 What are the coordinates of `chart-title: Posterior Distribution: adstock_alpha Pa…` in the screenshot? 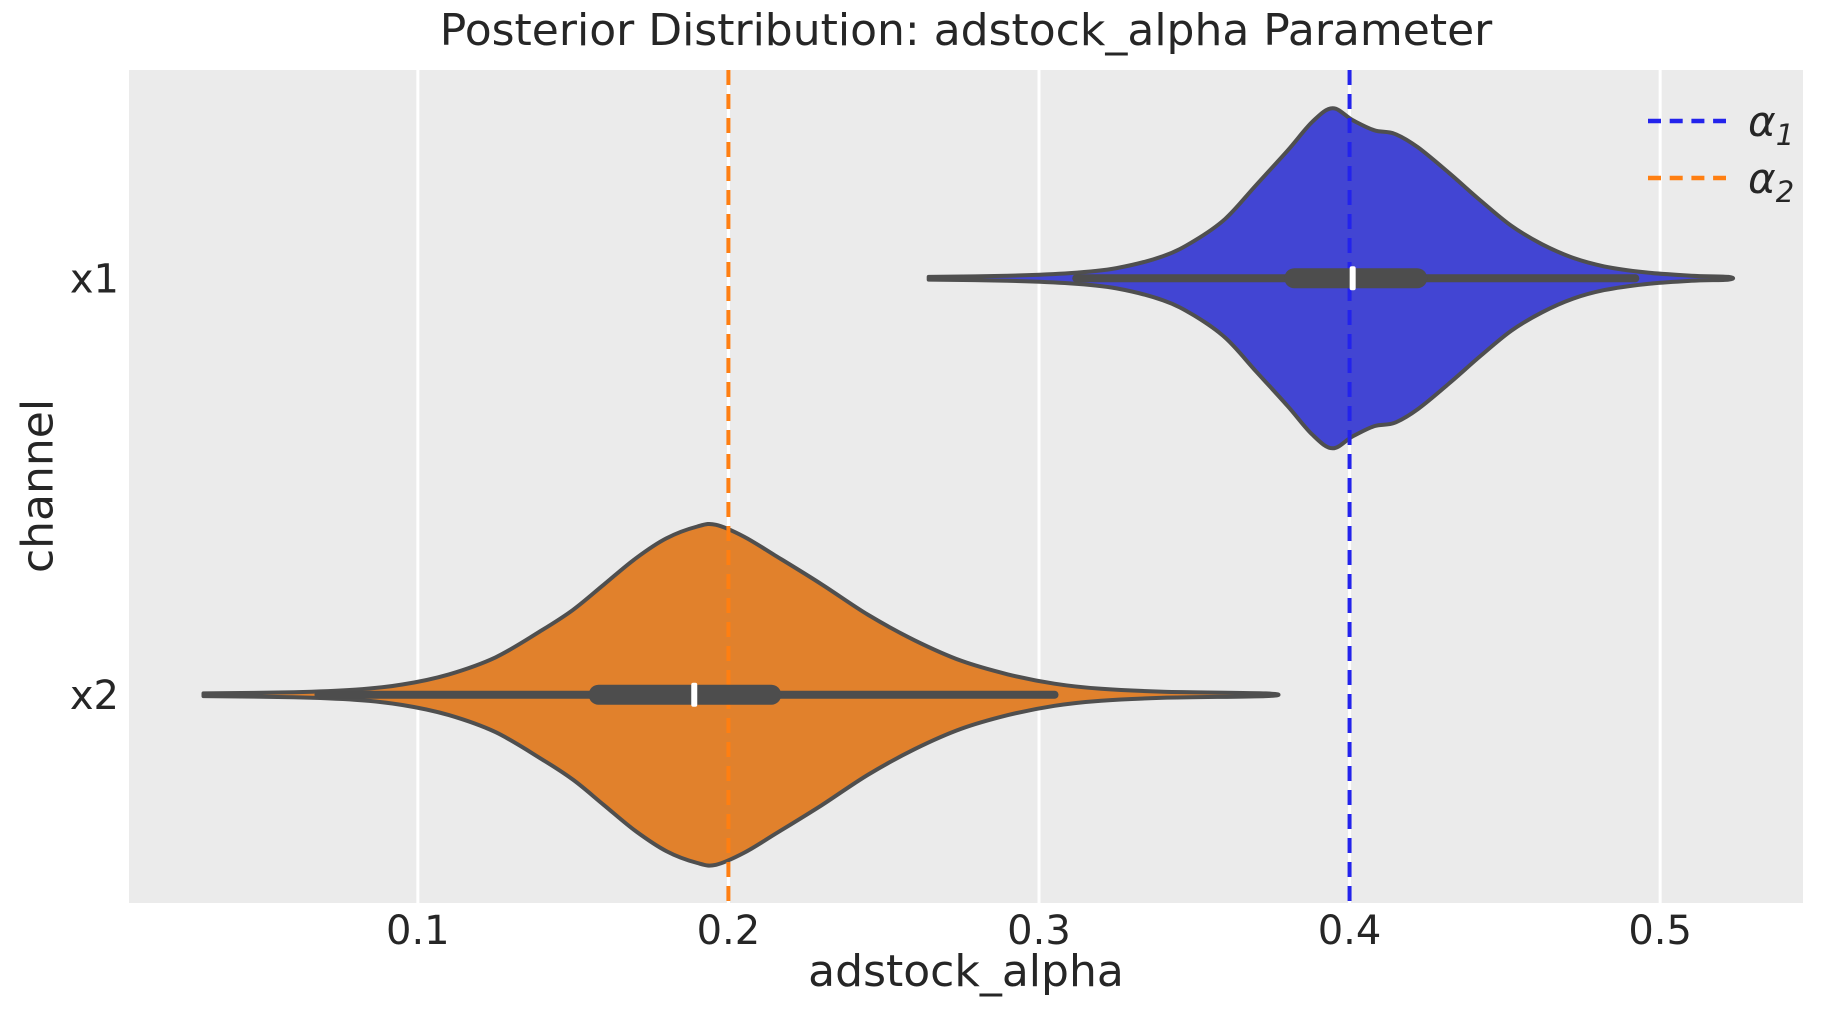 It's located at (966, 30).